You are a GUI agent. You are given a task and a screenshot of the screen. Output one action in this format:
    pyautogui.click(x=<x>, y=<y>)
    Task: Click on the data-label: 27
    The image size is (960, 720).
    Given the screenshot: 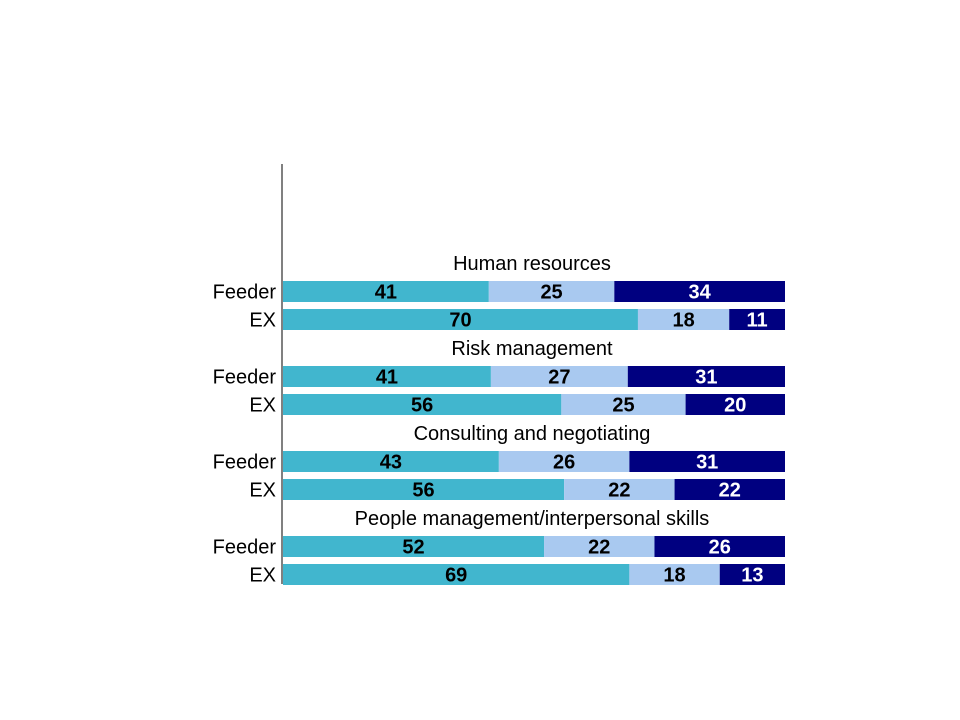 What is the action you would take?
    pyautogui.click(x=559, y=378)
    